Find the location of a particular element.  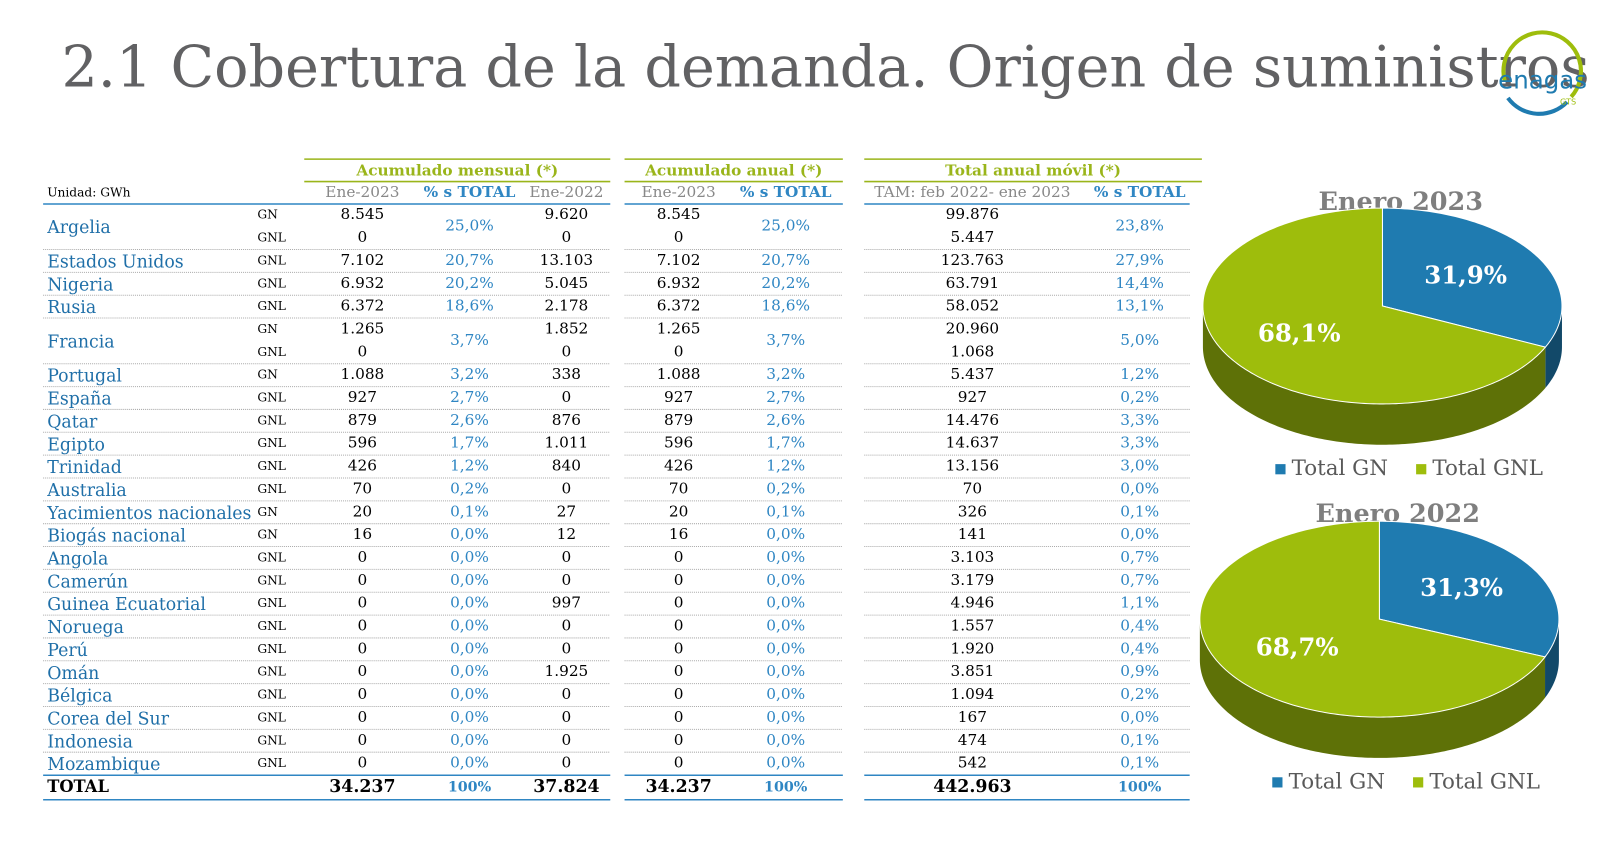

cell: 1.925 is located at coordinates (567, 671).